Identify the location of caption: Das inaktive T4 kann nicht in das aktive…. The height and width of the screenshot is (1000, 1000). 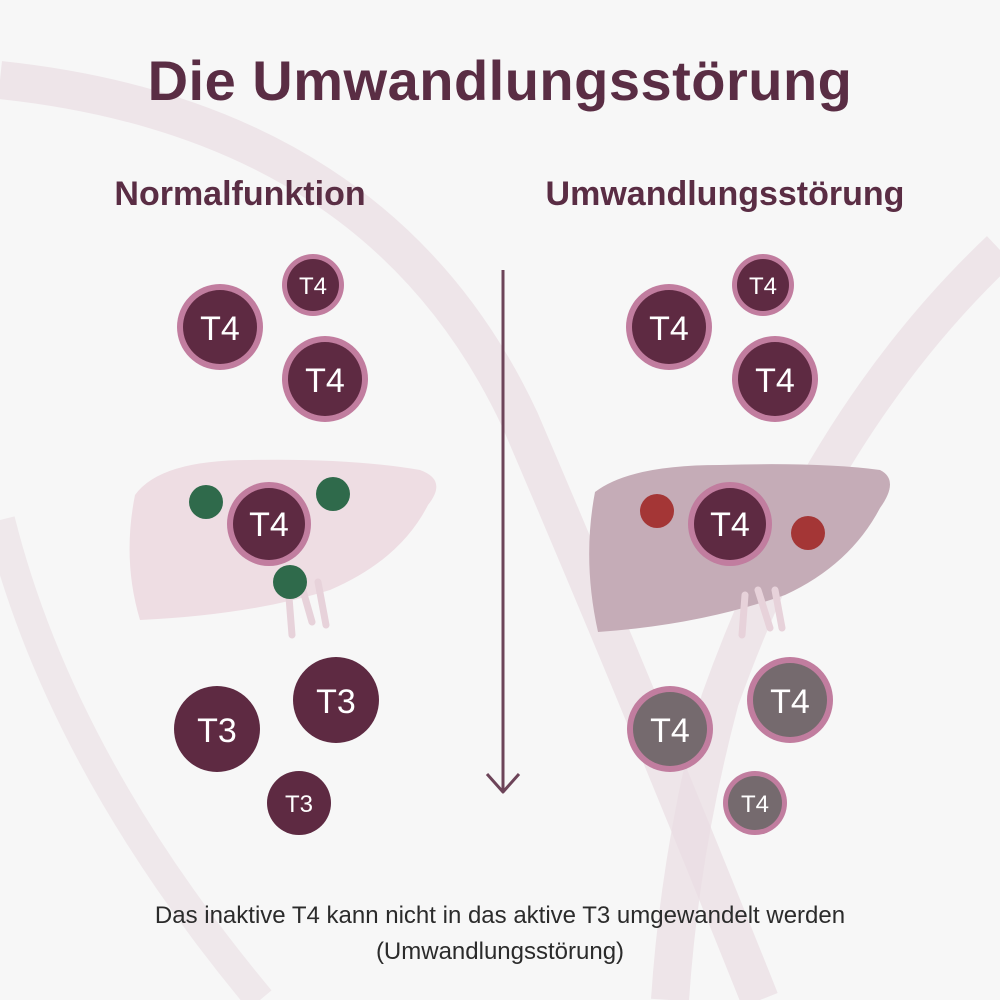
(500, 934).